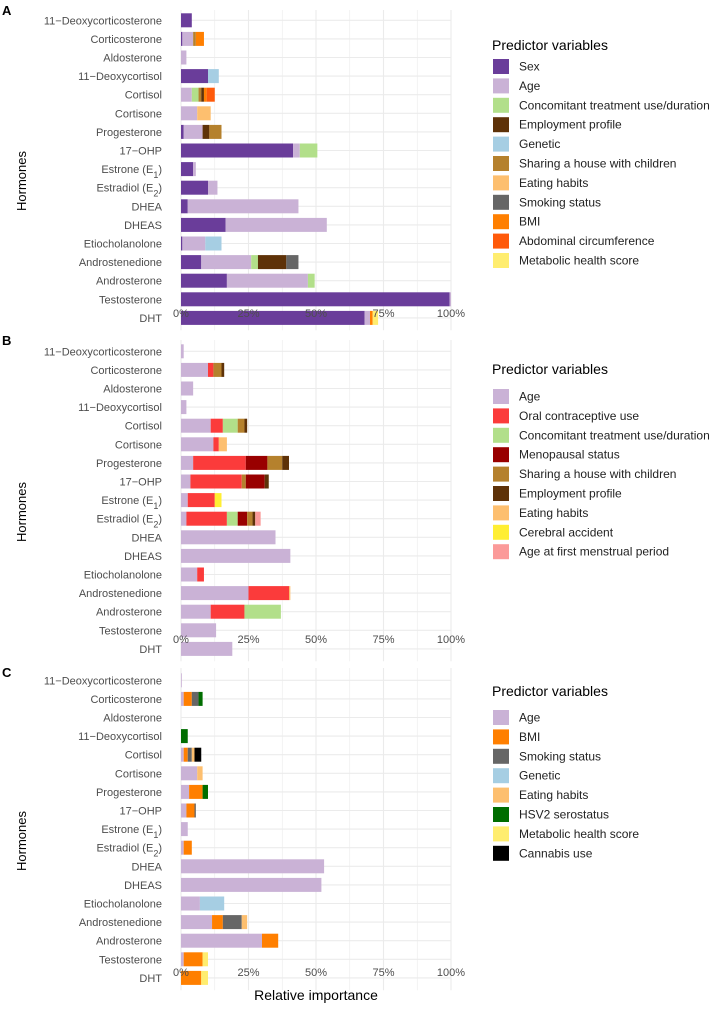 This screenshot has height=1015, width=716. Describe the element at coordinates (501, 241) in the screenshot. I see `legend-swatch-abdominal-circumference` at that location.